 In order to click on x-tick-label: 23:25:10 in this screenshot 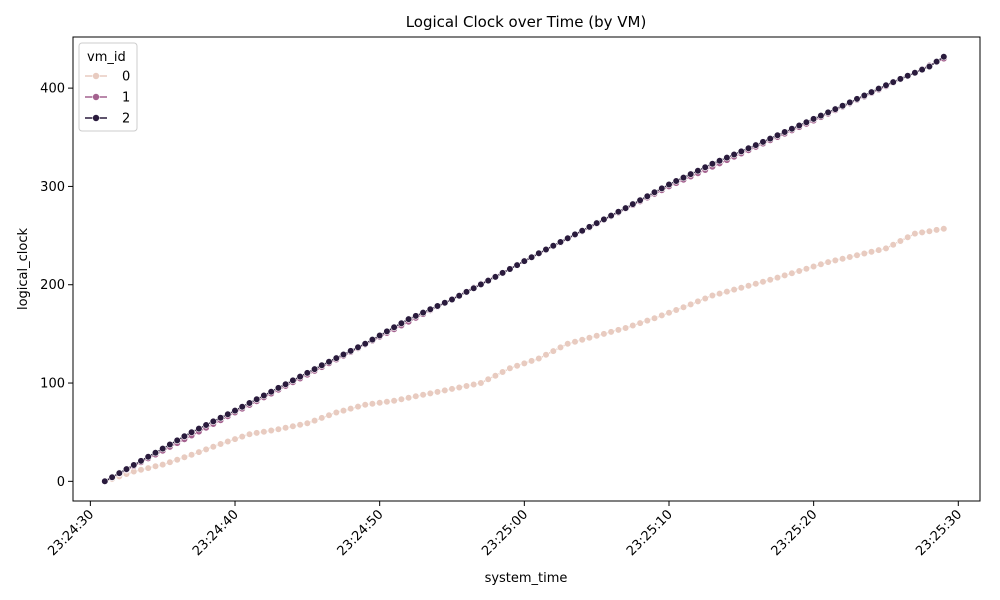, I will do `click(650, 533)`.